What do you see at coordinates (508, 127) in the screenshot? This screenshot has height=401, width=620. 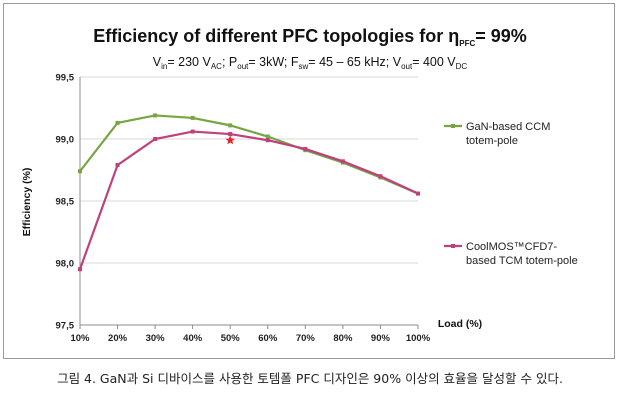 I see `legend-label: GaN-based CCM` at bounding box center [508, 127].